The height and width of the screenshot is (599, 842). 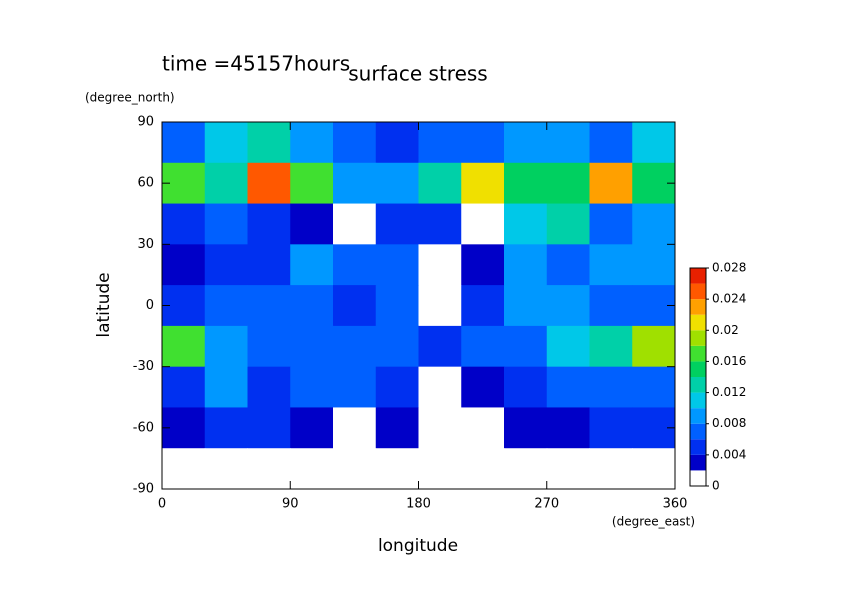 I want to click on colorbar-tick-label: 0.008, so click(x=729, y=423).